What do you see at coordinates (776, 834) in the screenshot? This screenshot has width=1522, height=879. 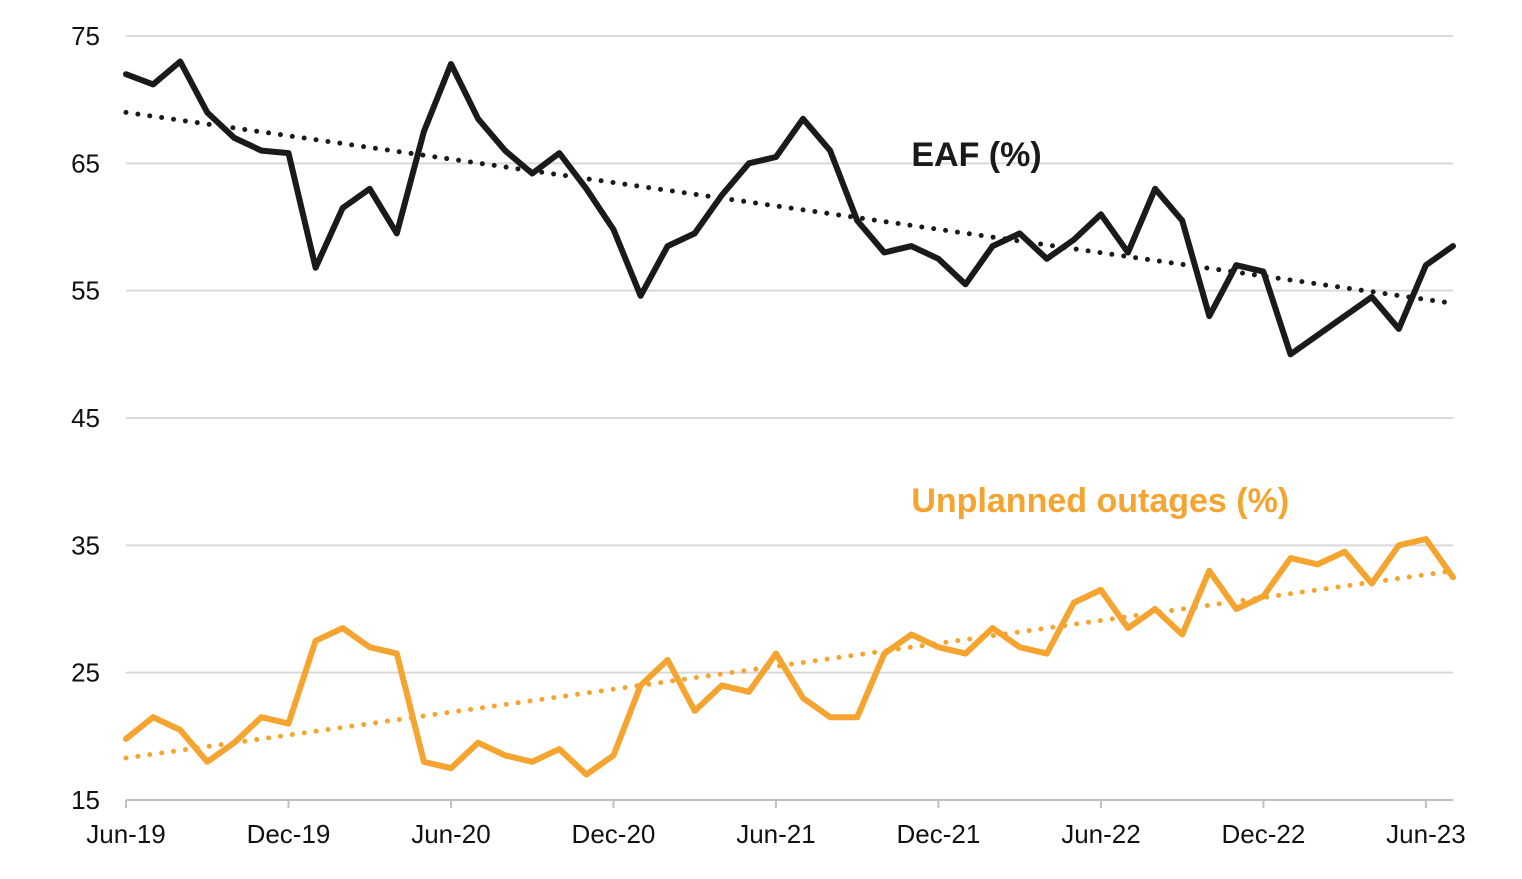 I see `x-tick-label-Jun-21: Jun-21` at bounding box center [776, 834].